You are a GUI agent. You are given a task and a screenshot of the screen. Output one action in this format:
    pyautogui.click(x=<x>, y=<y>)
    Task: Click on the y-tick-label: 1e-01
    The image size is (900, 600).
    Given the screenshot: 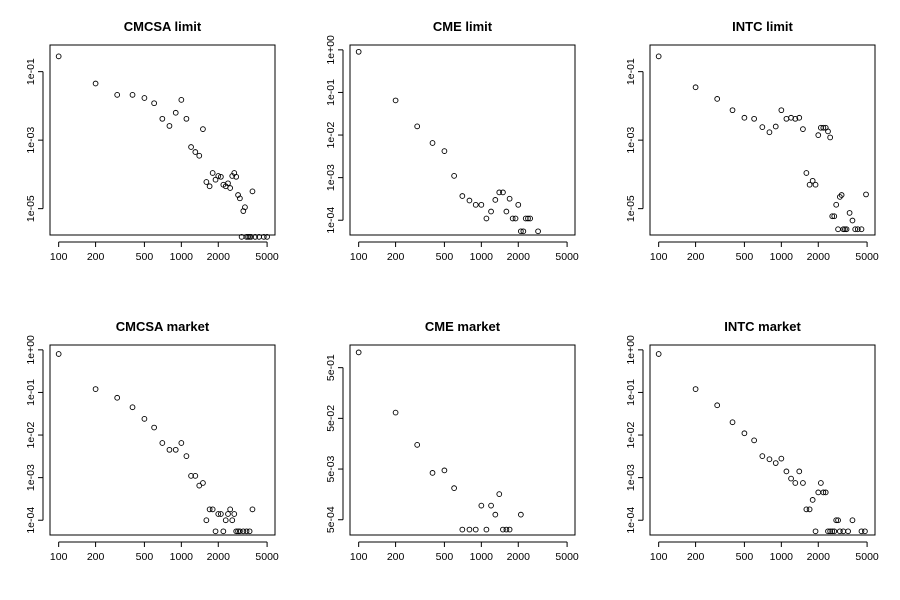 What is the action you would take?
    pyautogui.click(x=631, y=71)
    